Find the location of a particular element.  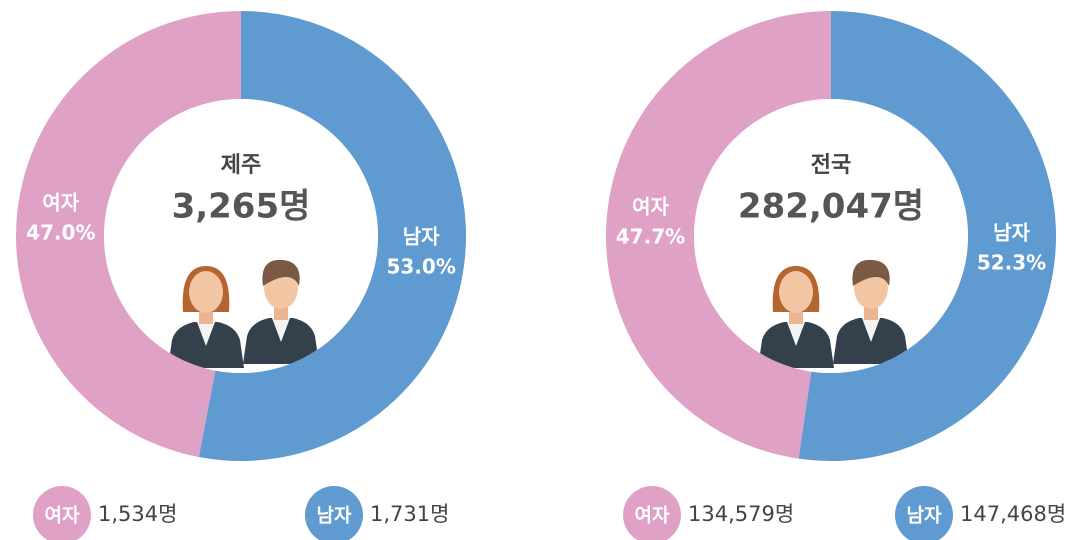

center-total: 3,265명 is located at coordinates (241, 207).